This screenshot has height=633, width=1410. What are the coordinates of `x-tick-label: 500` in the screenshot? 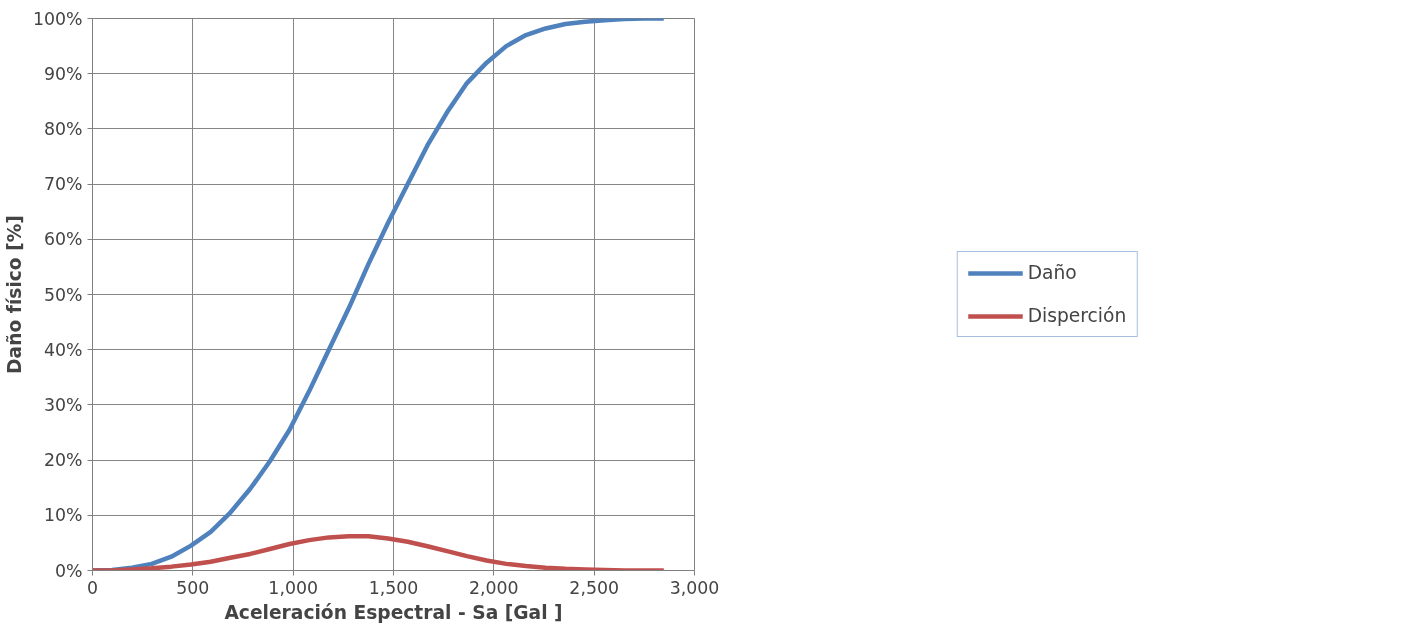 It's located at (193, 587).